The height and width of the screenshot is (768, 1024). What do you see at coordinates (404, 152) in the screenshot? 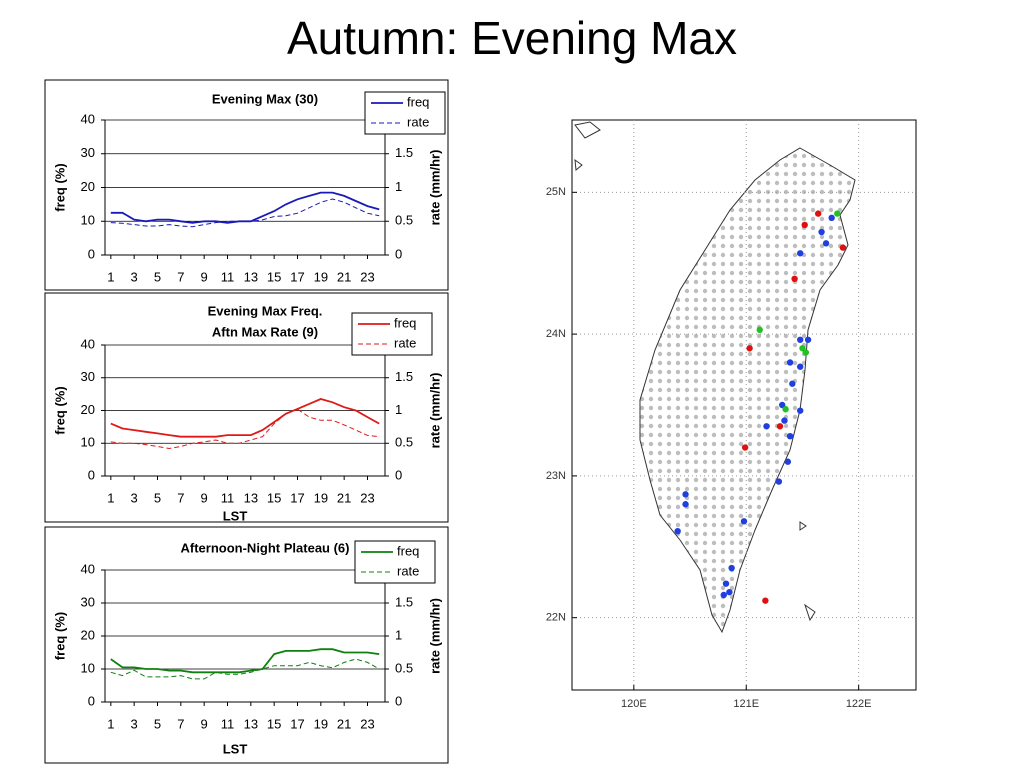
I see `y2-tick-label: 1.5` at bounding box center [404, 152].